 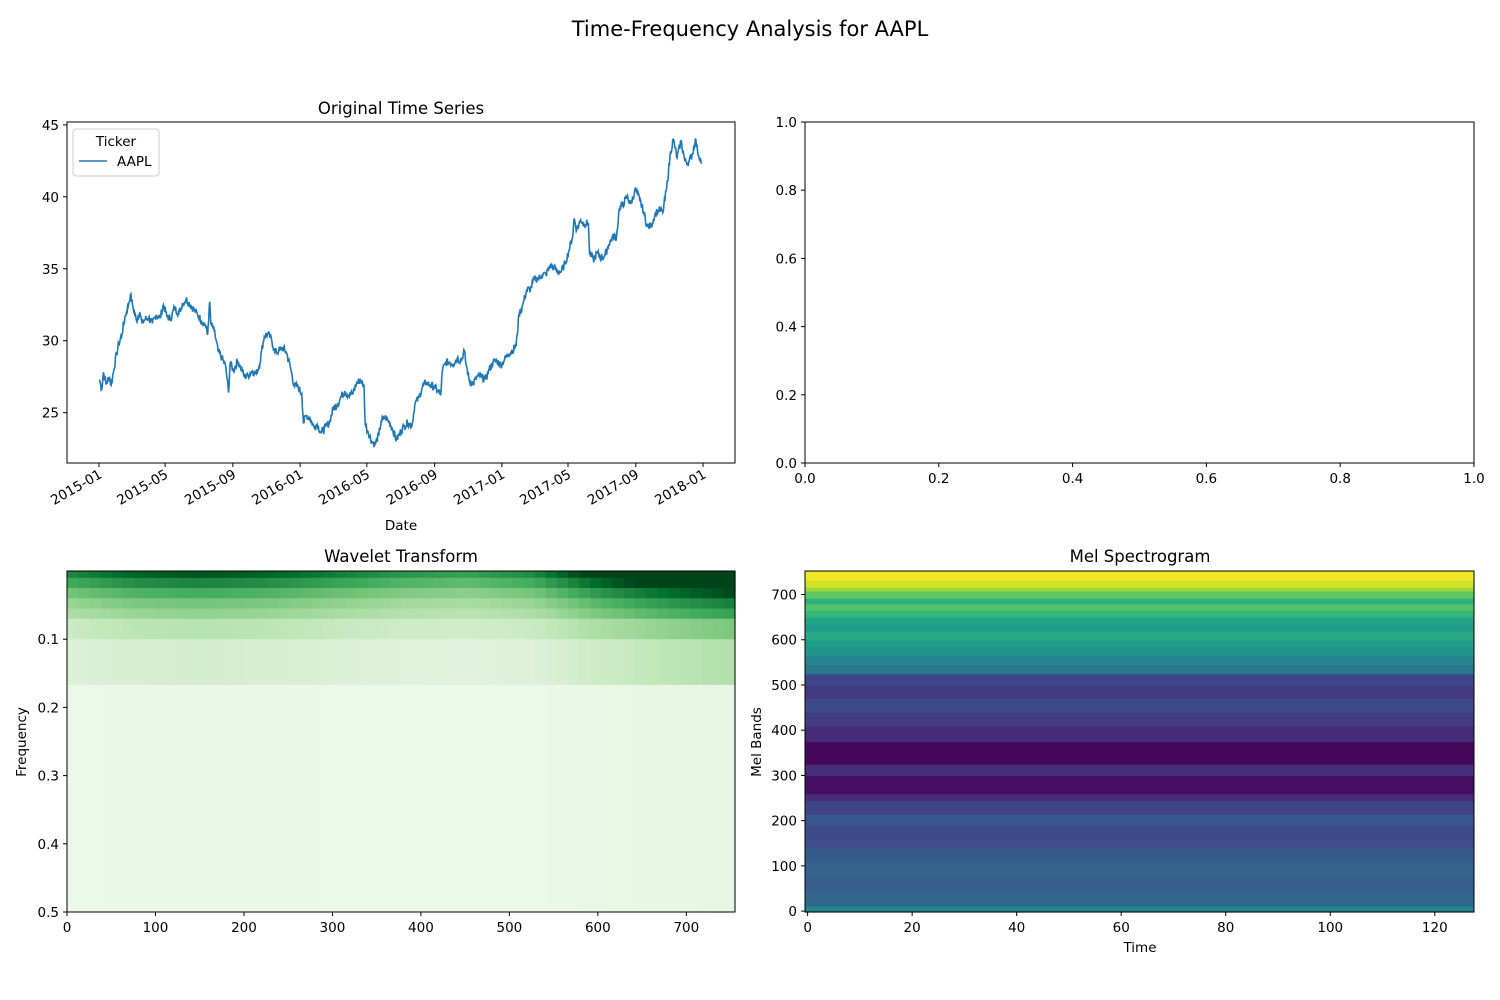 What do you see at coordinates (784, 686) in the screenshot?
I see `y-tick-label: 500` at bounding box center [784, 686].